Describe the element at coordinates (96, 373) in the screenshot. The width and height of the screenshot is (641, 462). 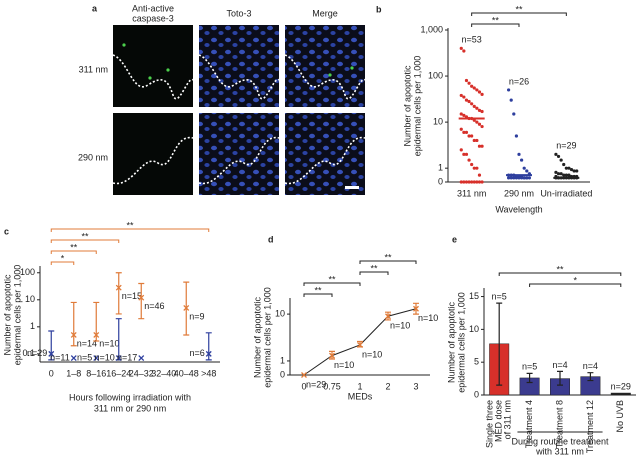
I see `x-tick-label: 8–16` at that location.